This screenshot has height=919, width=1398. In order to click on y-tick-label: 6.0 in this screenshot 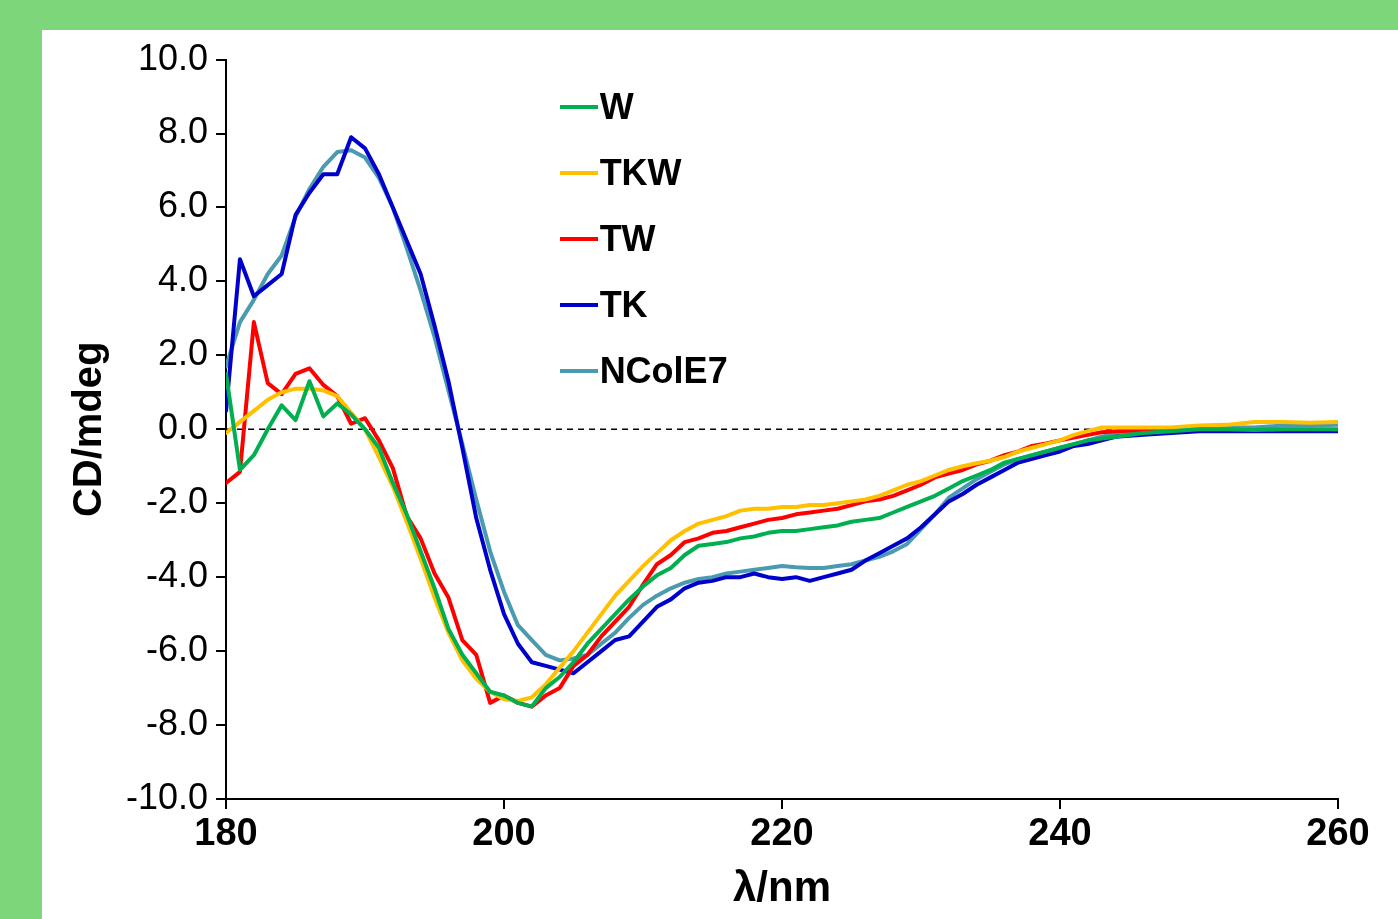, I will do `click(183, 205)`.